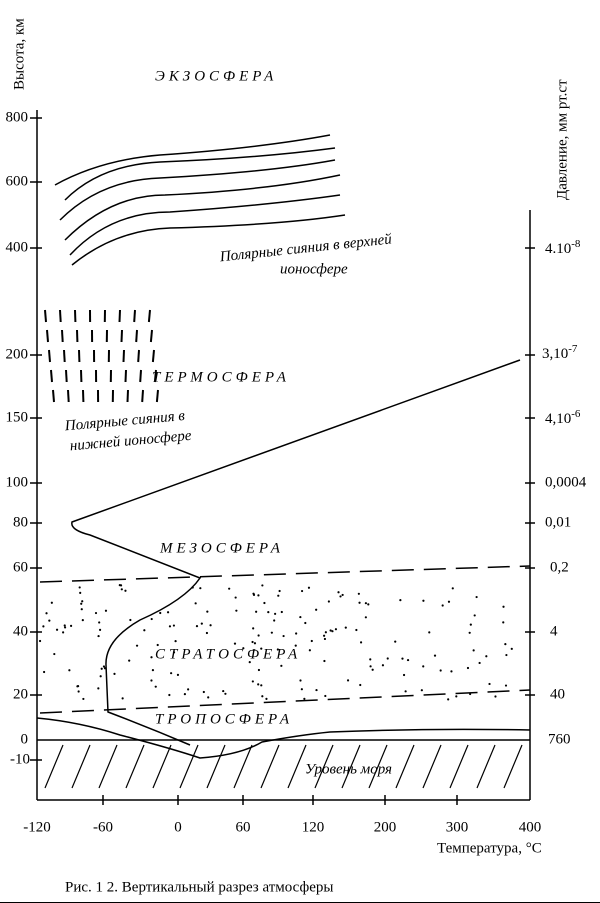  I want to click on x-tick-label: 200, so click(385, 827).